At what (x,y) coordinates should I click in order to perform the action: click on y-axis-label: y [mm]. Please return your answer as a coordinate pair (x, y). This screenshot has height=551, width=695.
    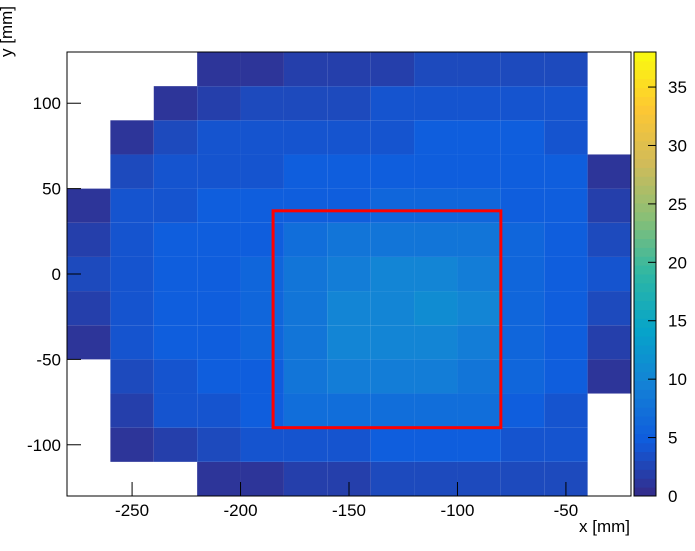
    Looking at the image, I should click on (8, 31).